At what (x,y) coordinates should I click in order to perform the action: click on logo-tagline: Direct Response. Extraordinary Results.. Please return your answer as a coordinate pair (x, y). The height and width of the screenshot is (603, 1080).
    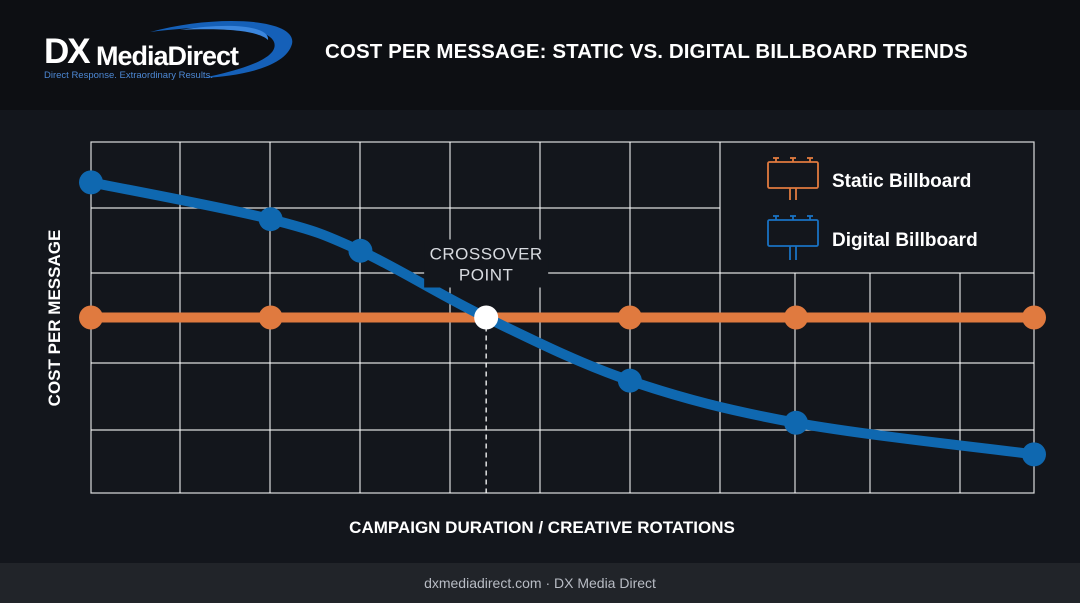
    Looking at the image, I should click on (128, 75).